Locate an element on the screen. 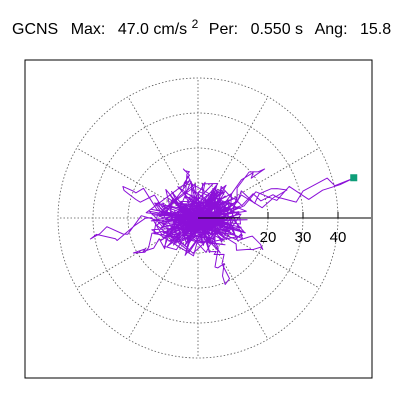 Image resolution: width=400 pixels, height=400 pixels. x-tick-label: 30 is located at coordinates (303, 237).